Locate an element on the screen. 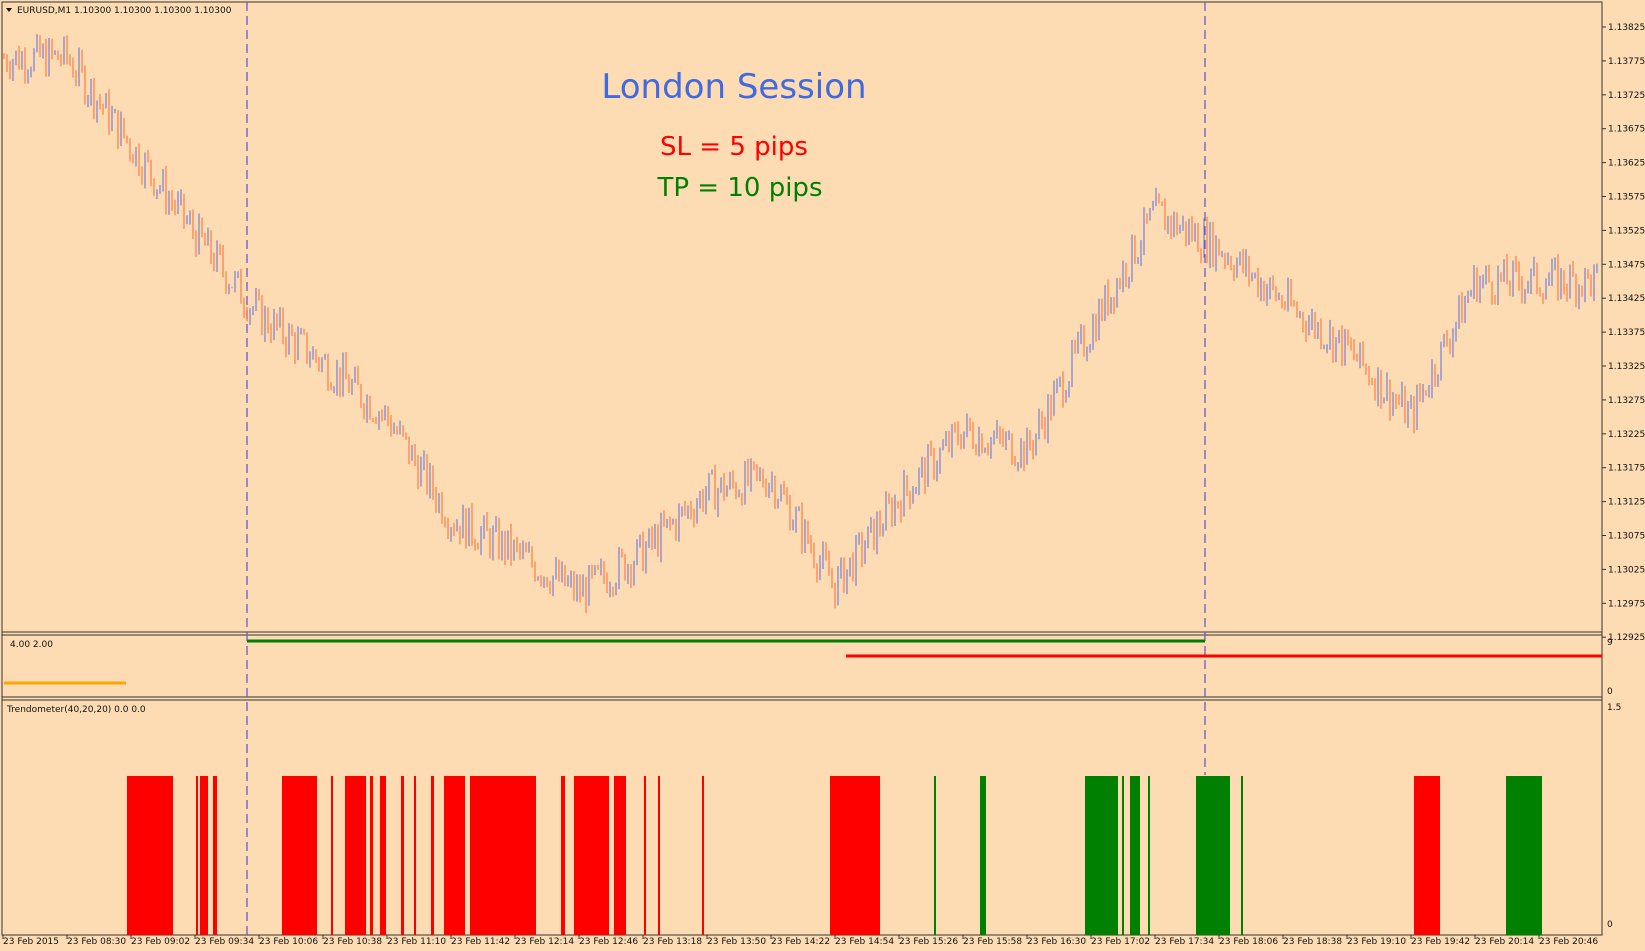 The height and width of the screenshot is (951, 1645). time-tick-label: 23 Feb 09:34 is located at coordinates (224, 942).